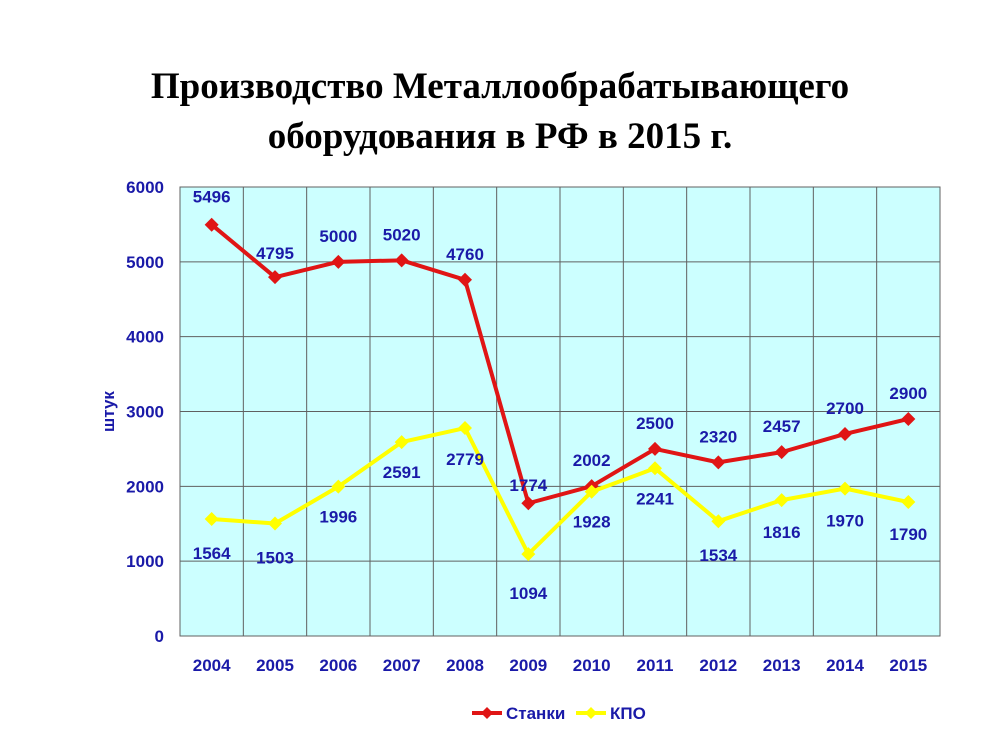  I want to click on data-label: 2457, so click(782, 426).